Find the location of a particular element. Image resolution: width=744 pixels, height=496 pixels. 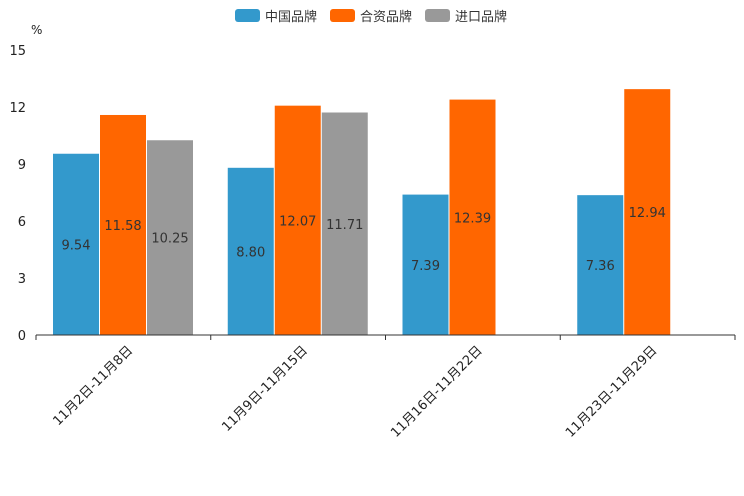

x-category-label-3: 11月23日-11月29日 is located at coordinates (611, 391).